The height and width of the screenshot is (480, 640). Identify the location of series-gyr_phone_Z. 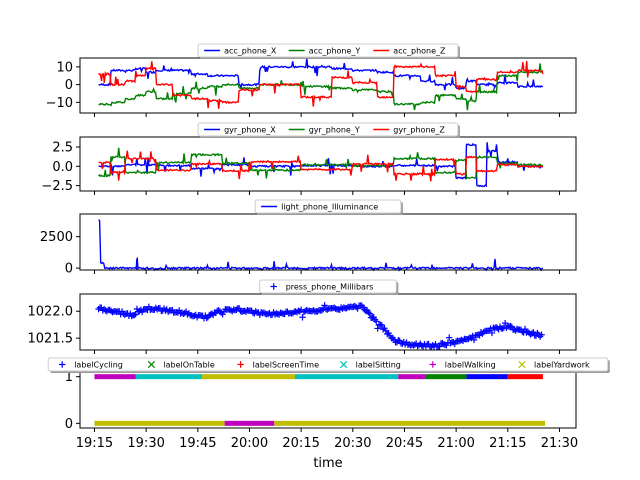
(321, 166).